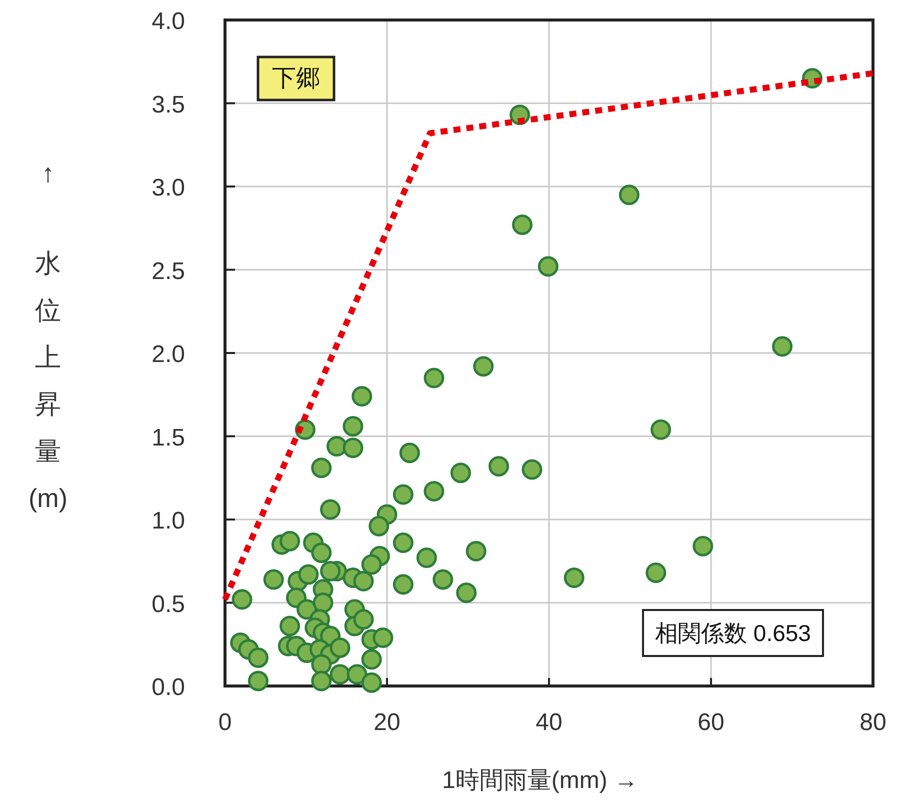 This screenshot has height=802, width=899. Describe the element at coordinates (168, 271) in the screenshot. I see `y-tick-label: 2.5` at that location.